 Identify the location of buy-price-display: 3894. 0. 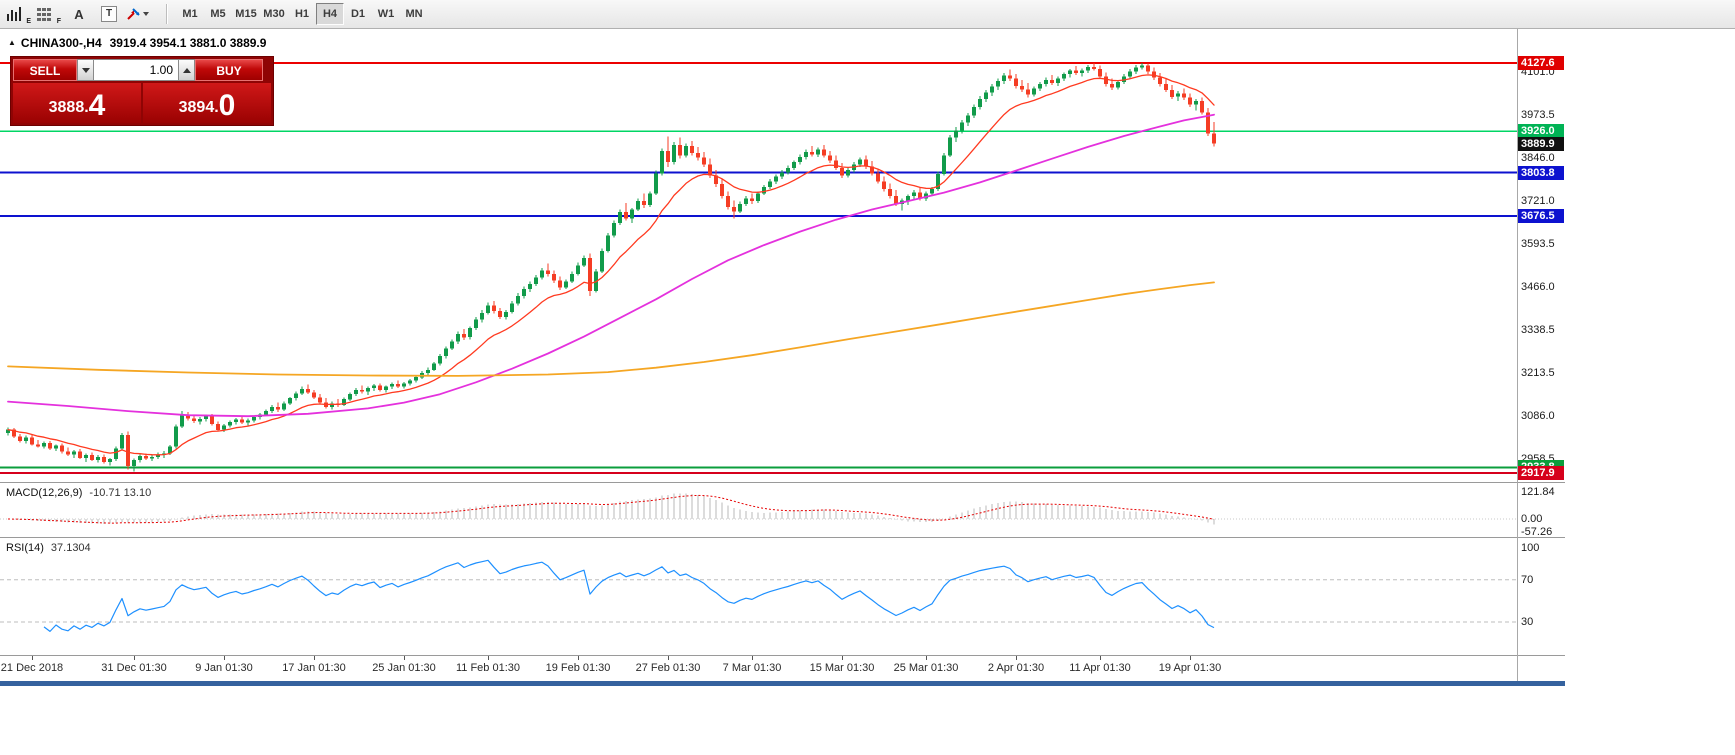
(207, 103).